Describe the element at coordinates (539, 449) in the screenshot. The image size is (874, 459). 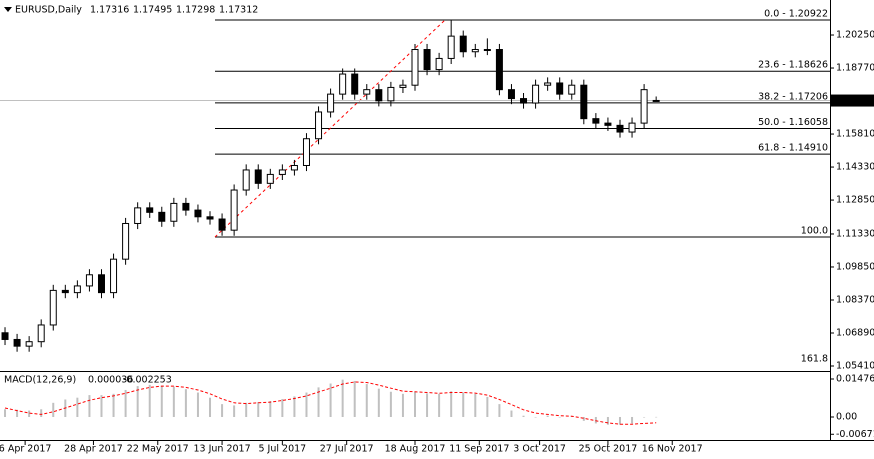
I see `x-tick-label: 3 Oct 2017` at that location.